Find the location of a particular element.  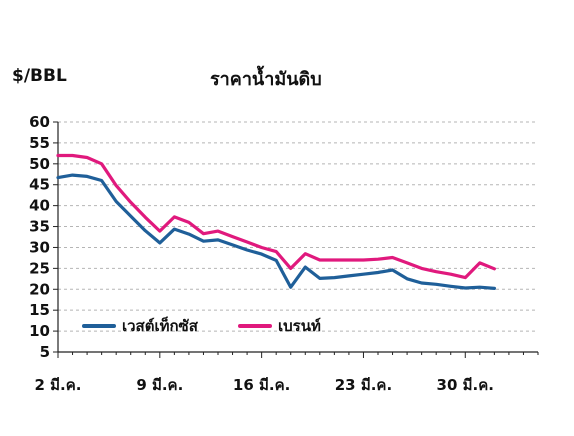

legend-item-wti: เวสต์เท็กซัส is located at coordinates (140, 326).